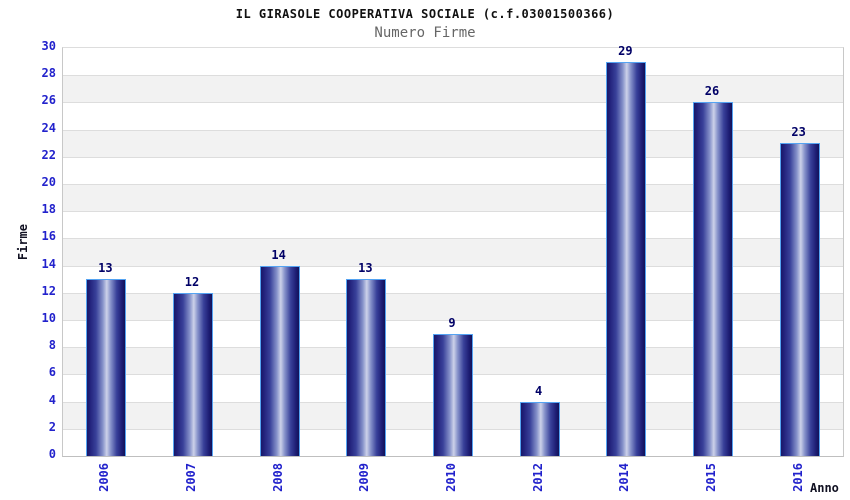  What do you see at coordinates (48, 209) in the screenshot?
I see `y-tick-label: 18` at bounding box center [48, 209].